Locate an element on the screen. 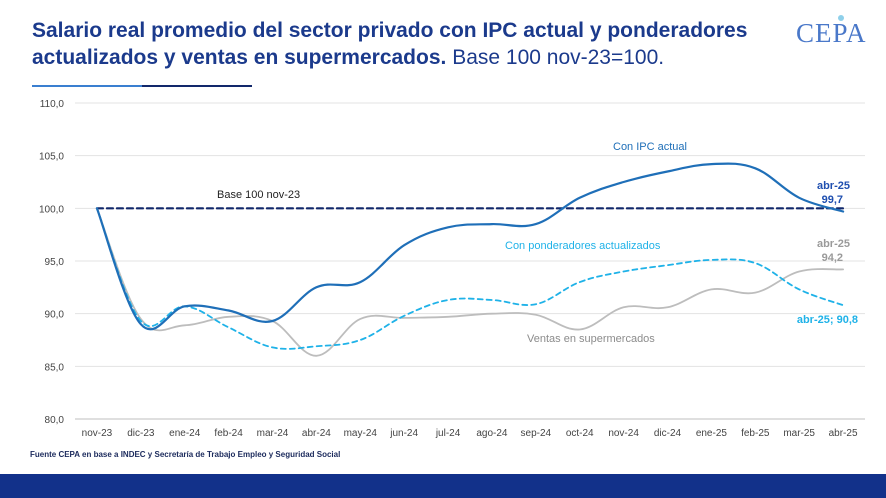 This screenshot has height=498, width=886. x-tick-label: jun-24 is located at coordinates (403, 433).